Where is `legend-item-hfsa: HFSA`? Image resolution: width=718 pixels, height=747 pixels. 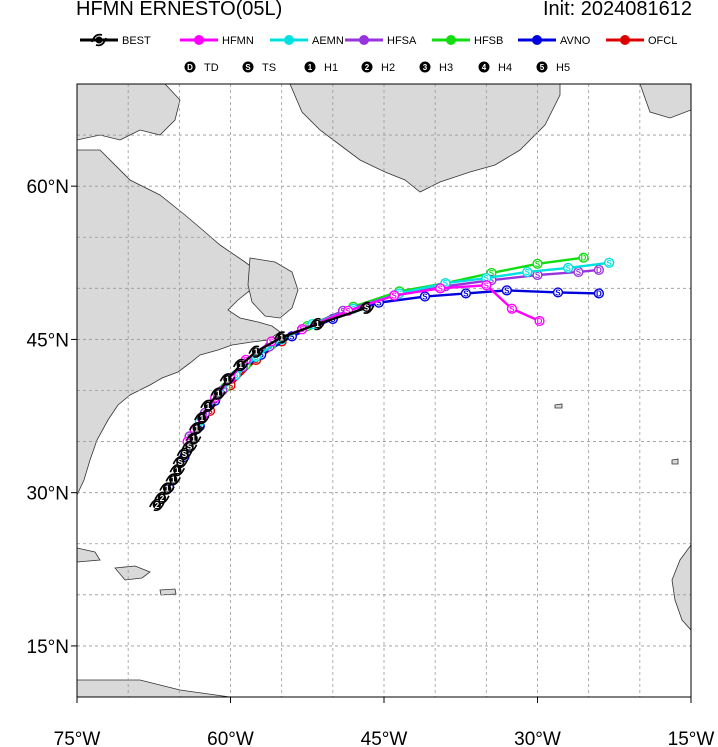
legend-item-hfsa: HFSA is located at coordinates (381, 41).